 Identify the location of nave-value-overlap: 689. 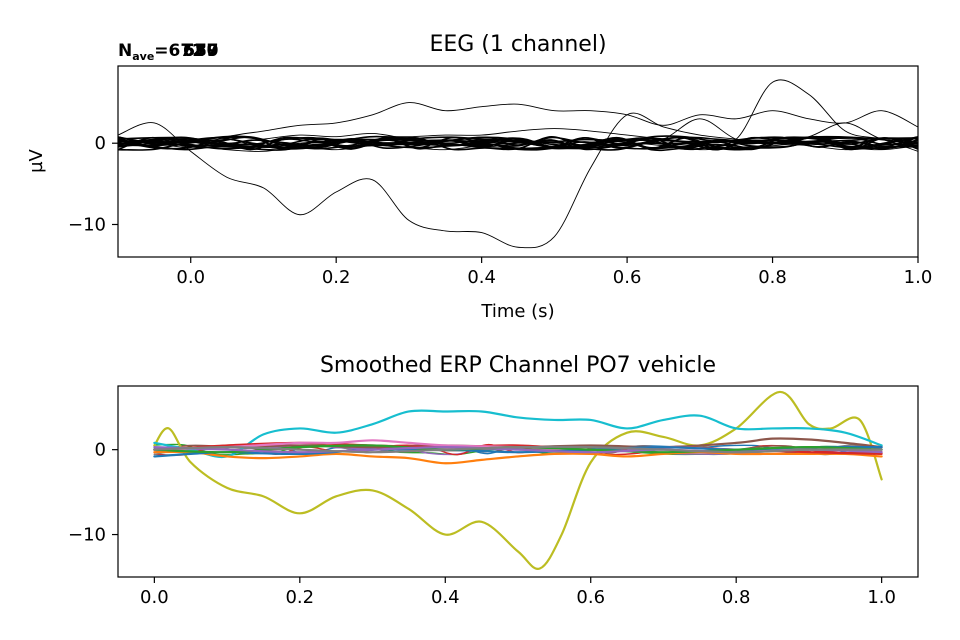
(201, 51).